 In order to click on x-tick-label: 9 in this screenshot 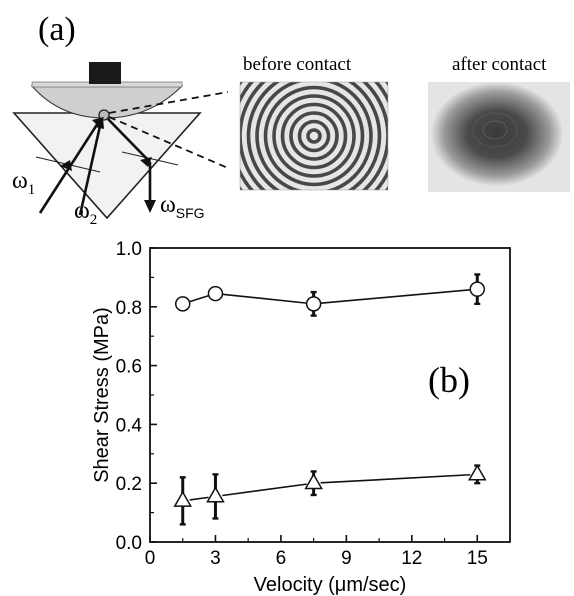, I will do `click(346, 558)`.